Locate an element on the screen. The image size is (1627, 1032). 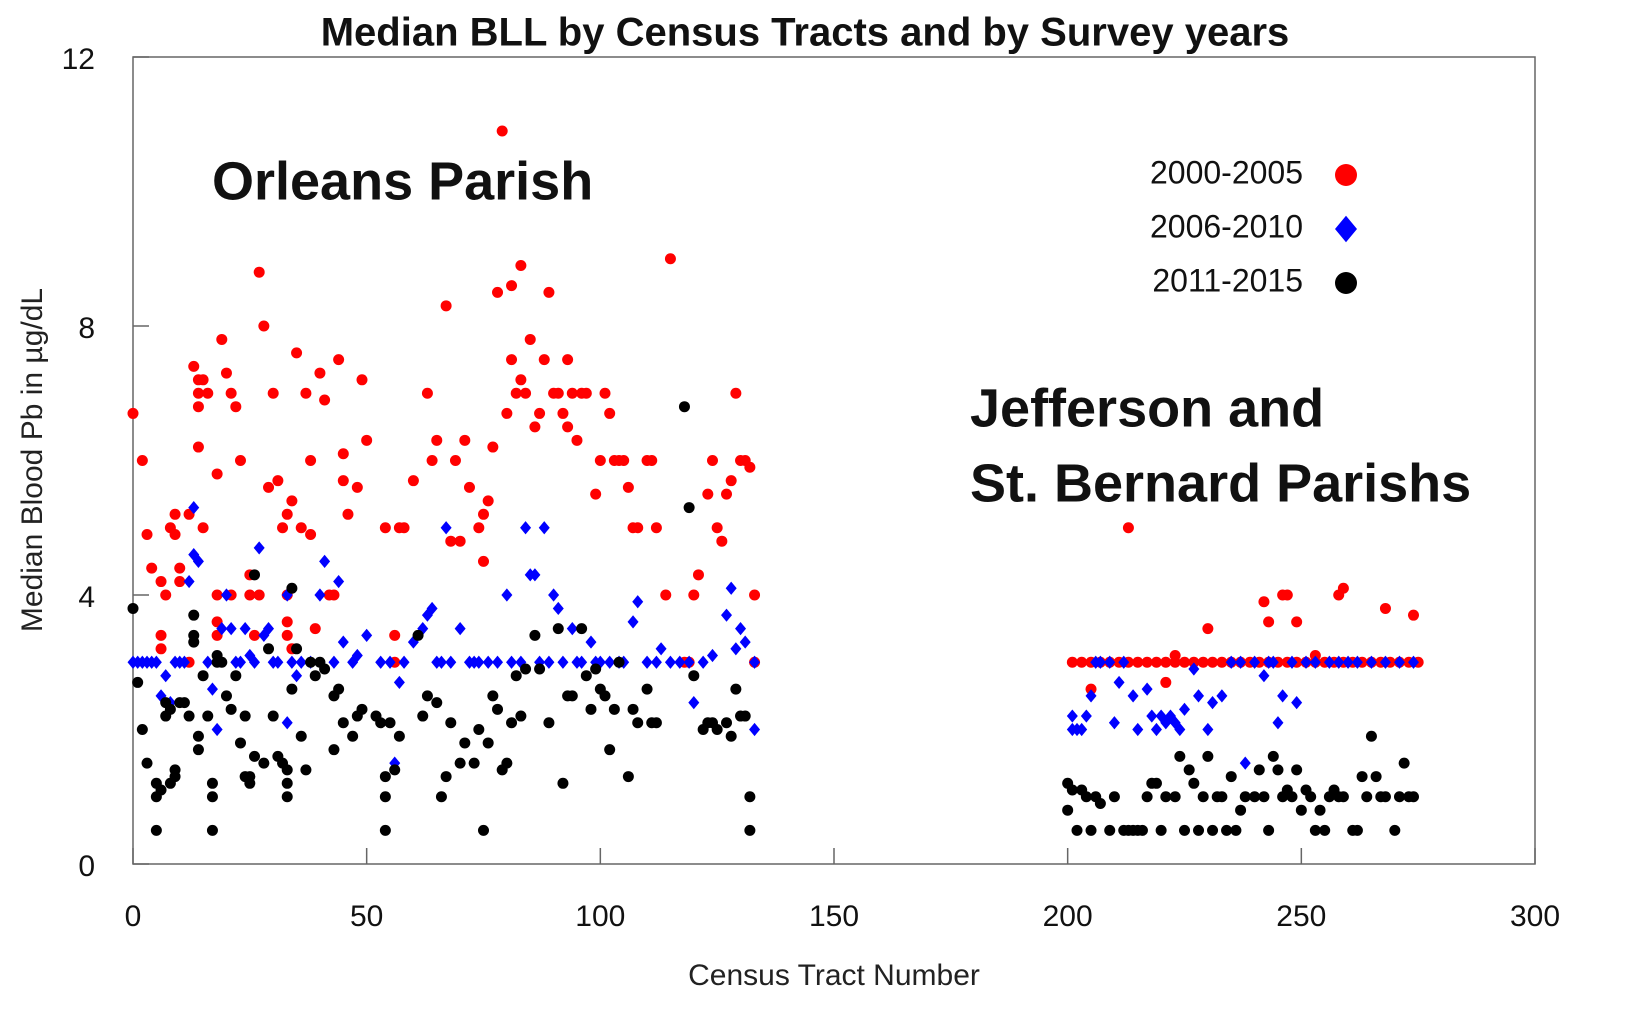
x-tick-label: 100 is located at coordinates (600, 916).